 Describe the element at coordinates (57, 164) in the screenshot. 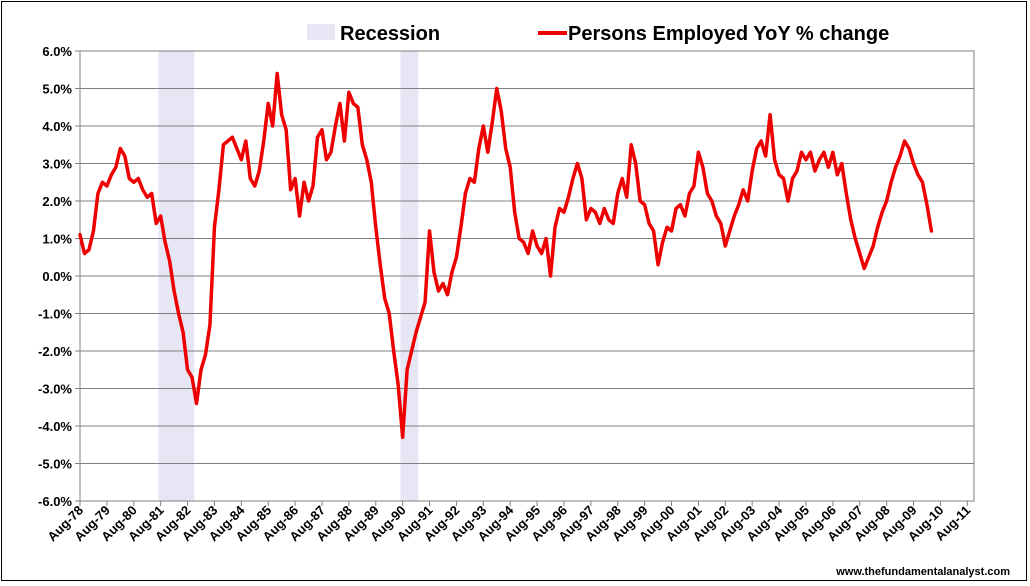

I see `y-tick-label: 3.0%` at that location.